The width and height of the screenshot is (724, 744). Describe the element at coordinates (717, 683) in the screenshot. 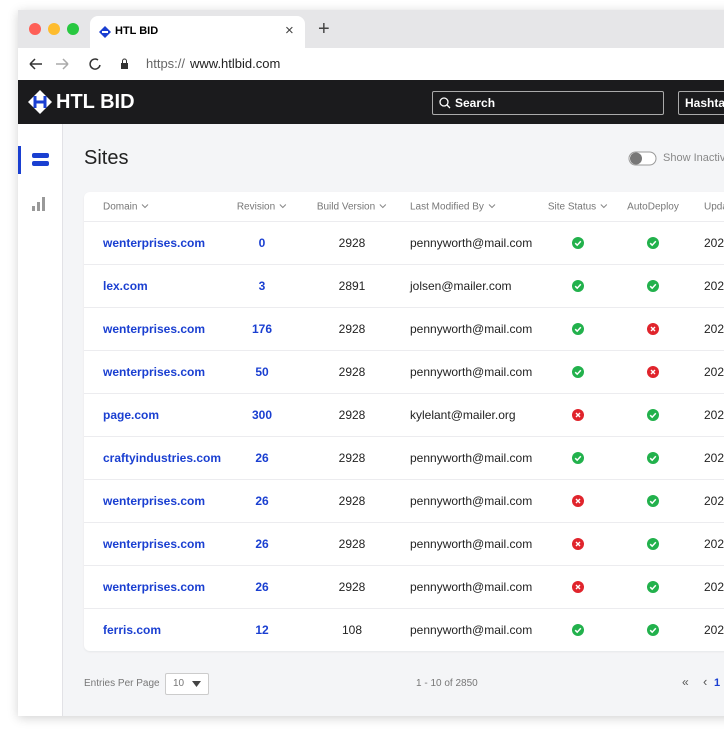

I see `pager-current: 1` at that location.